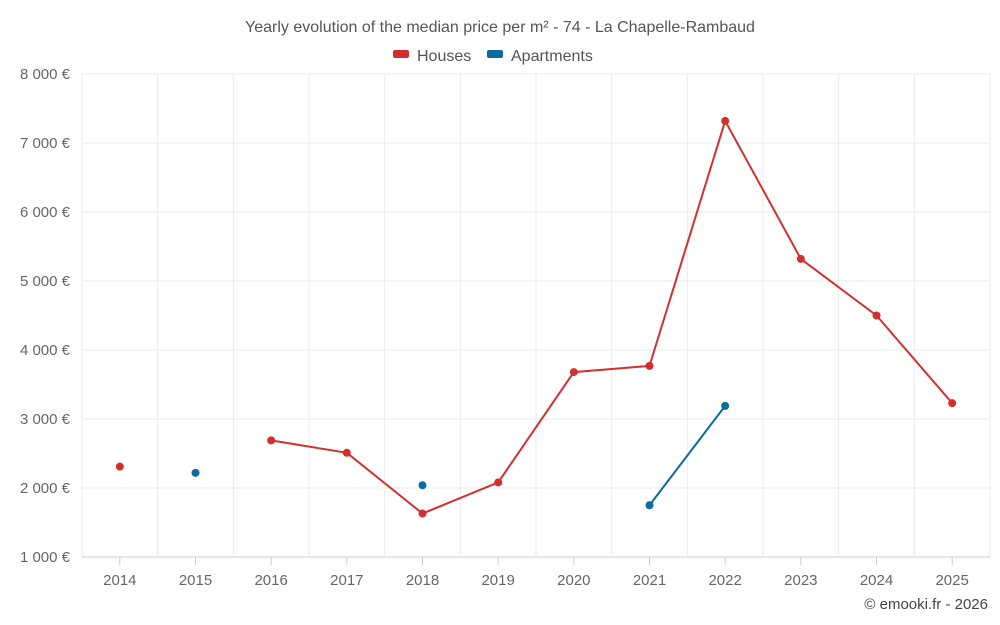 Image resolution: width=1000 pixels, height=625 pixels. What do you see at coordinates (401, 54) in the screenshot?
I see `legend-swatch-houses` at bounding box center [401, 54].